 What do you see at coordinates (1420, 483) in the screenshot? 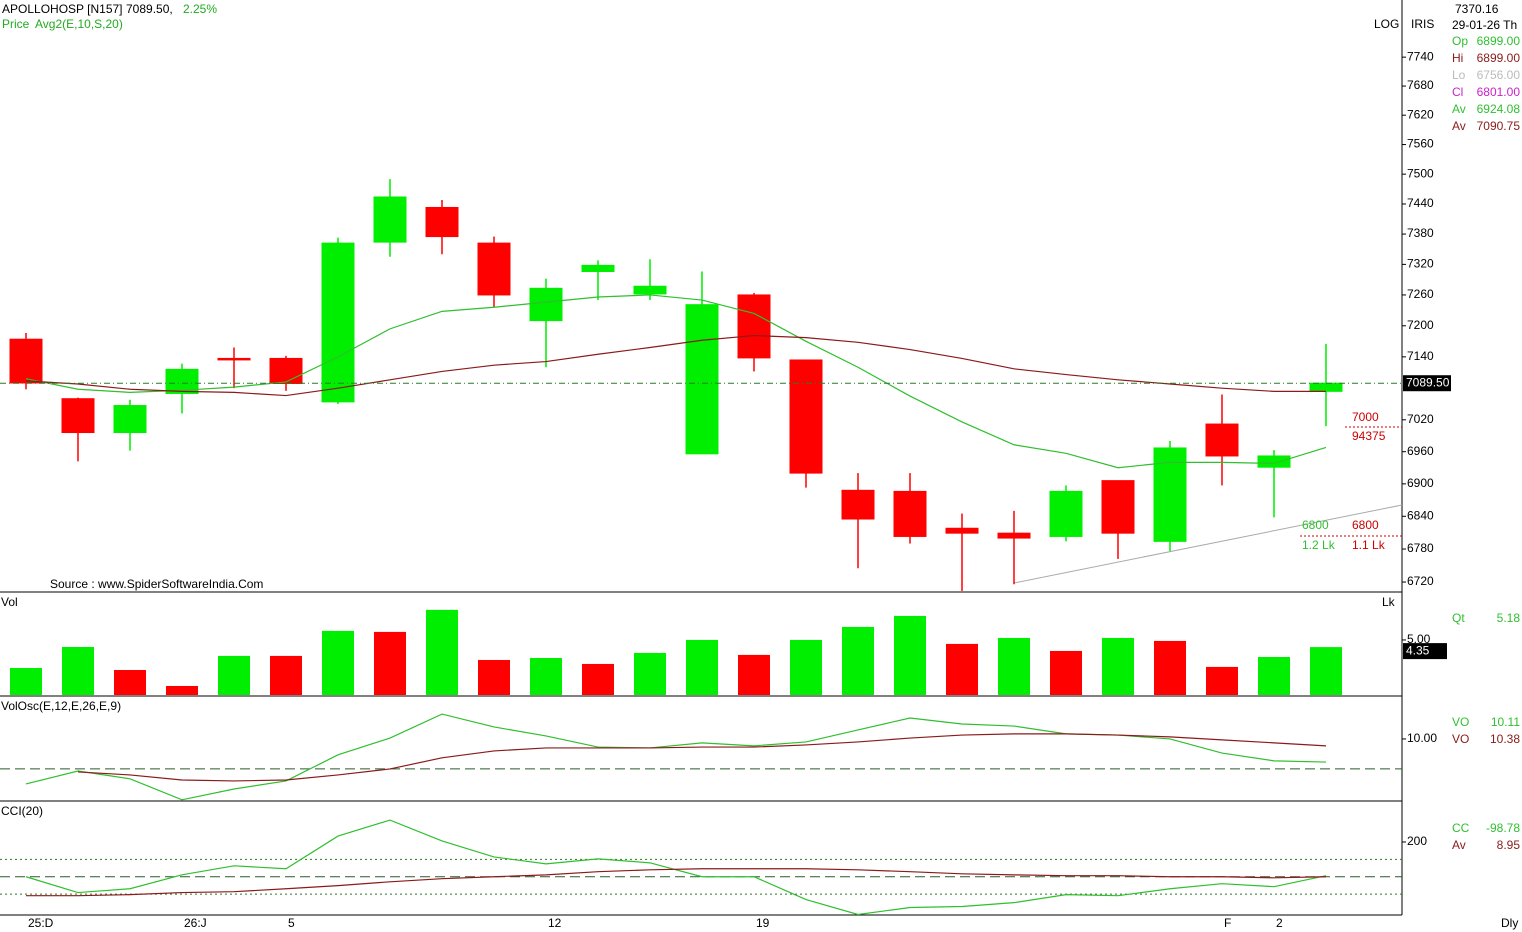
I see `y-tick-label: 6900` at bounding box center [1420, 483].